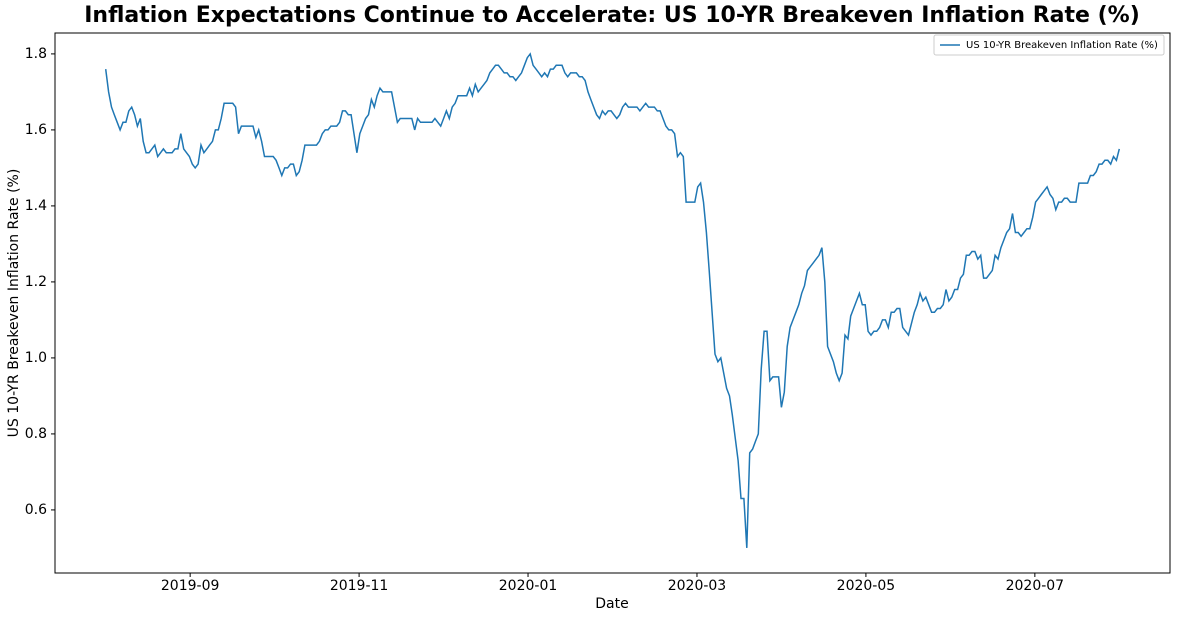 This screenshot has height=619, width=1177. Describe the element at coordinates (866, 586) in the screenshot. I see `x-tick-label: 2020-05` at that location.